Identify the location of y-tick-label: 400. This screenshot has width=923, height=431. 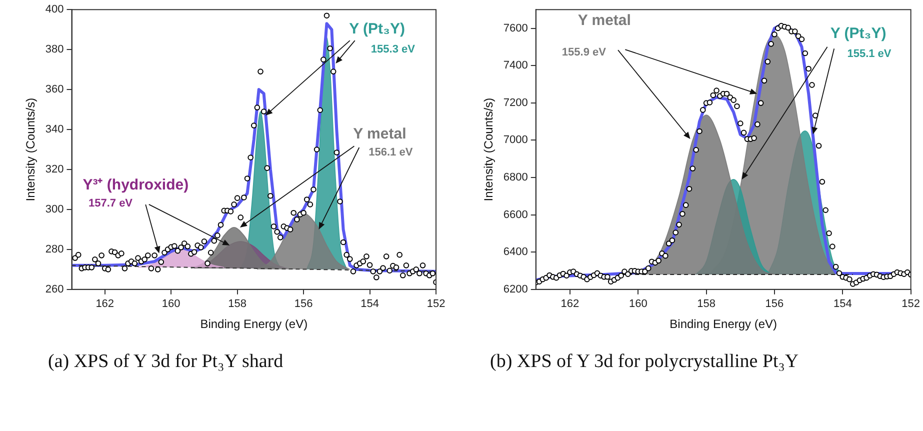
(54, 10).